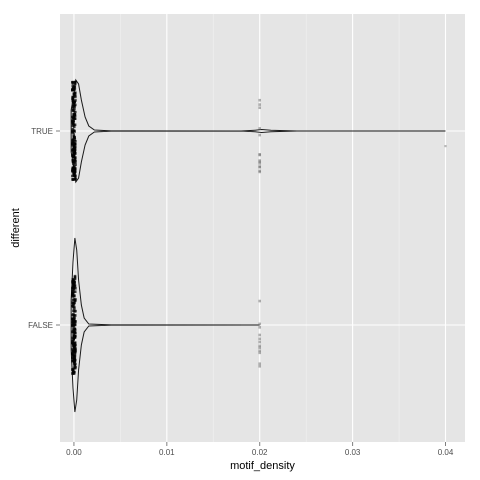  Describe the element at coordinates (446, 452) in the screenshot. I see `x-tick-label: 0.04` at that location.